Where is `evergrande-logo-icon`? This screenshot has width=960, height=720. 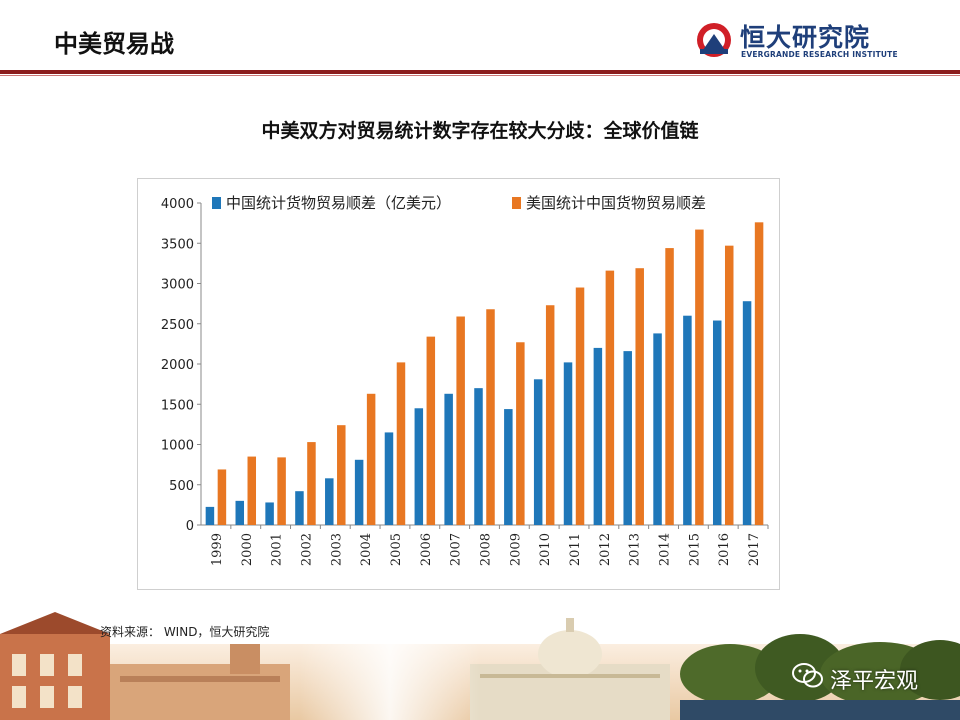
evergrande-logo-icon is located at coordinates (714, 40).